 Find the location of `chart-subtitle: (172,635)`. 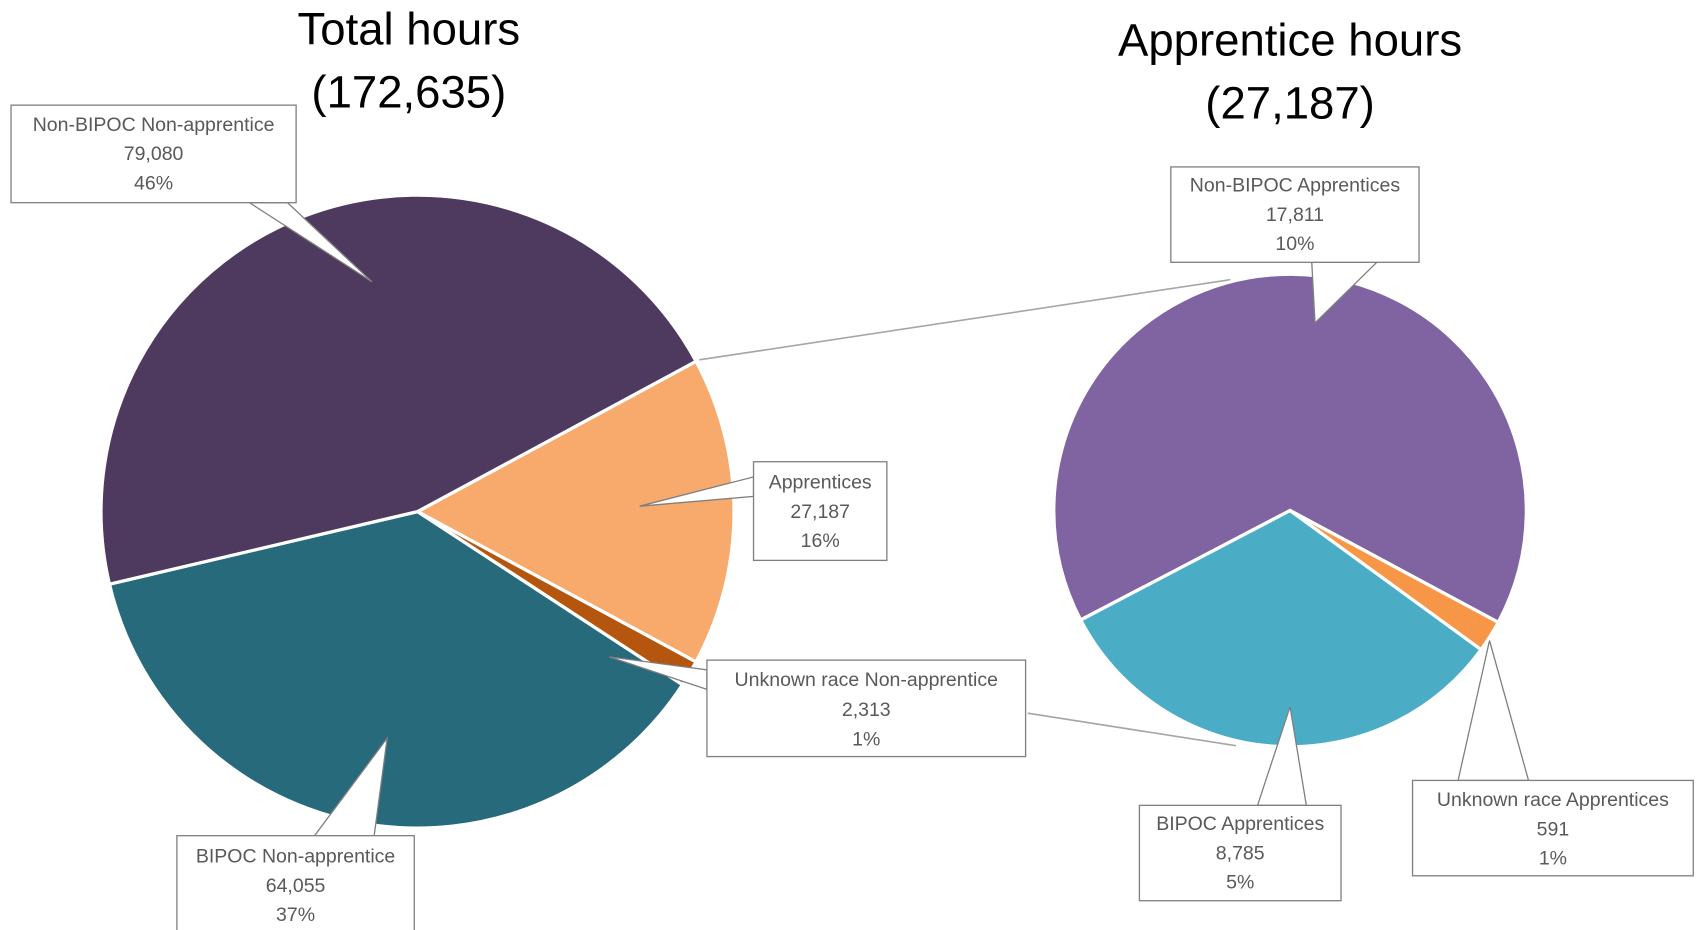

chart-subtitle: (172,635) is located at coordinates (408, 91).